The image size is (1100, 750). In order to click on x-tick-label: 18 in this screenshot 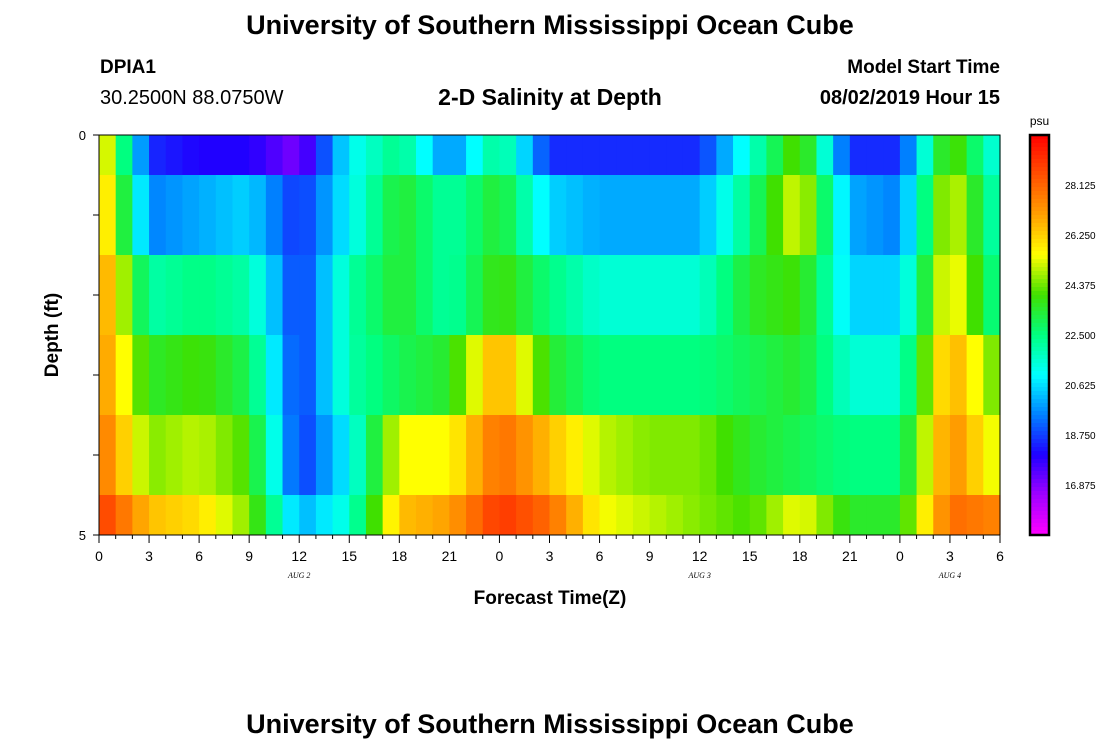, I will do `click(400, 556)`.